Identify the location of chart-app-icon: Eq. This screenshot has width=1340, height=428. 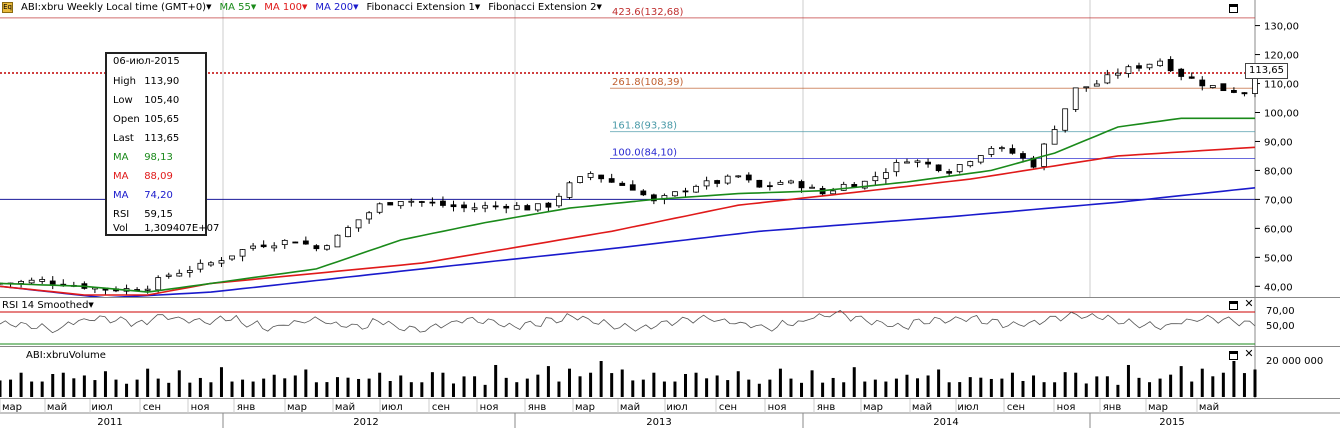
(7, 7).